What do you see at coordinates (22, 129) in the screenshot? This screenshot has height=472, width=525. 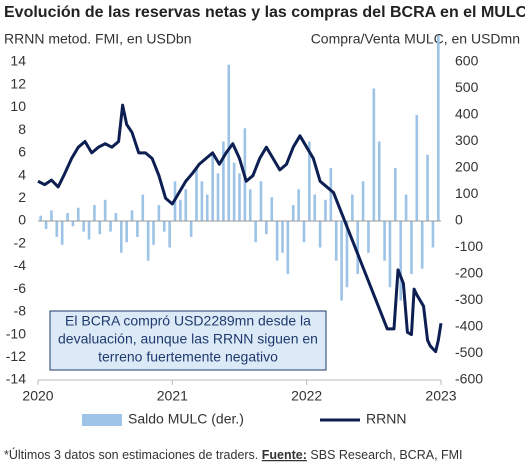 I see `y-tick-label: 8` at bounding box center [22, 129].